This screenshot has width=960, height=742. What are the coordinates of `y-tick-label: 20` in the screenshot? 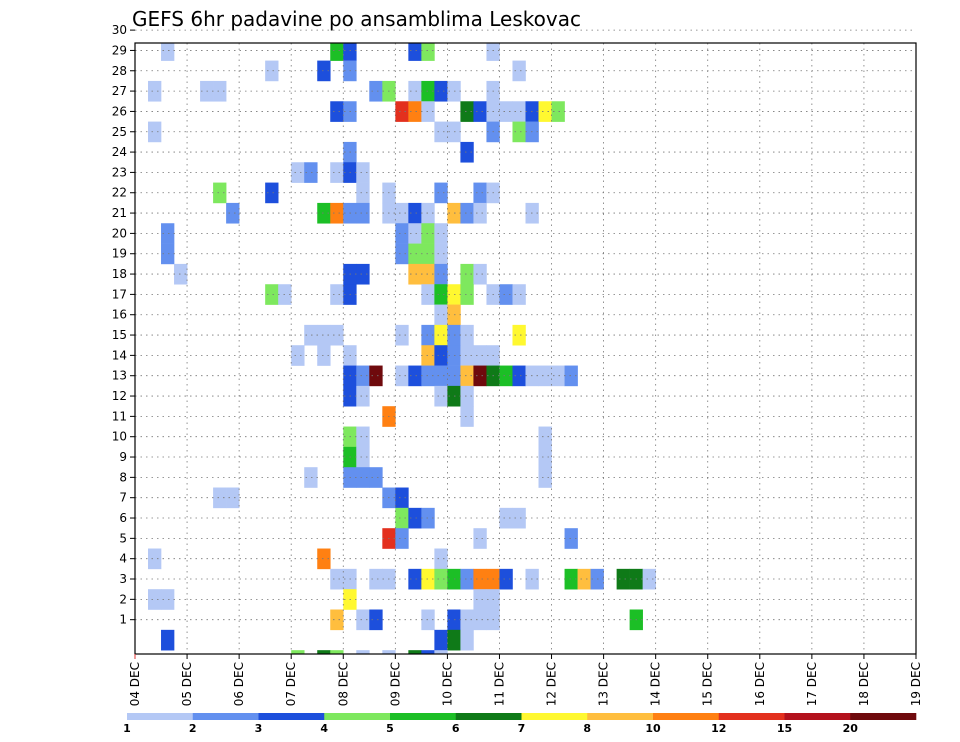 It's located at (119, 233).